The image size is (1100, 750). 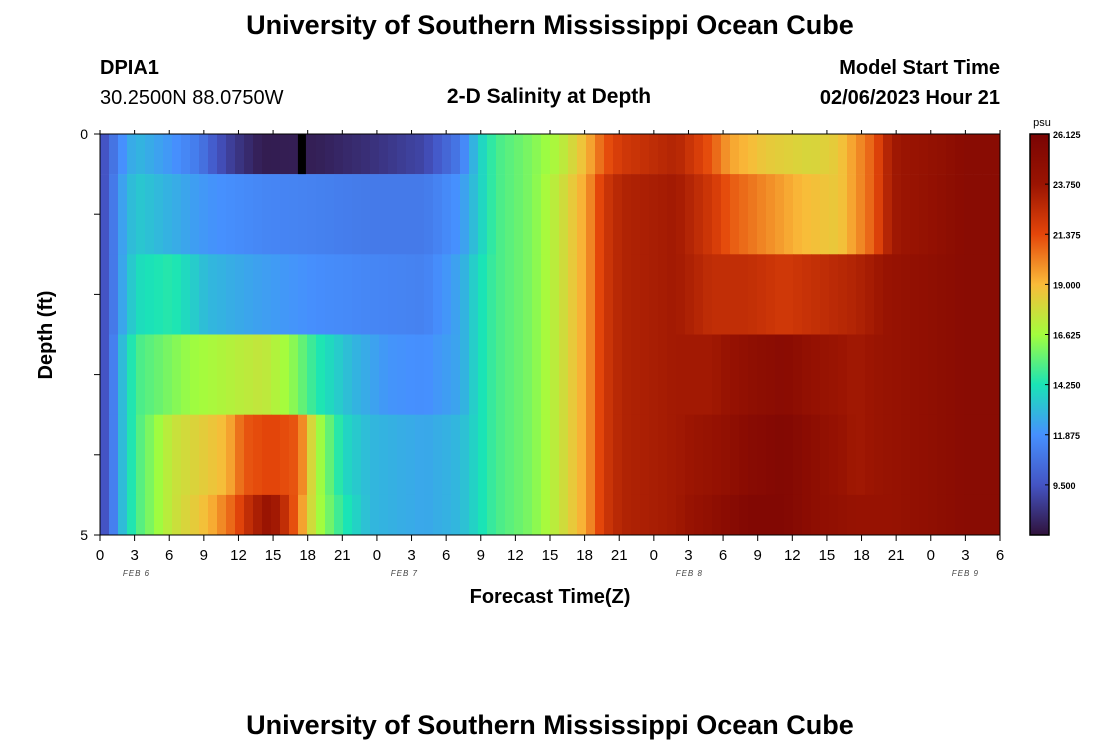 I want to click on x-tick-label: 21, so click(x=342, y=555).